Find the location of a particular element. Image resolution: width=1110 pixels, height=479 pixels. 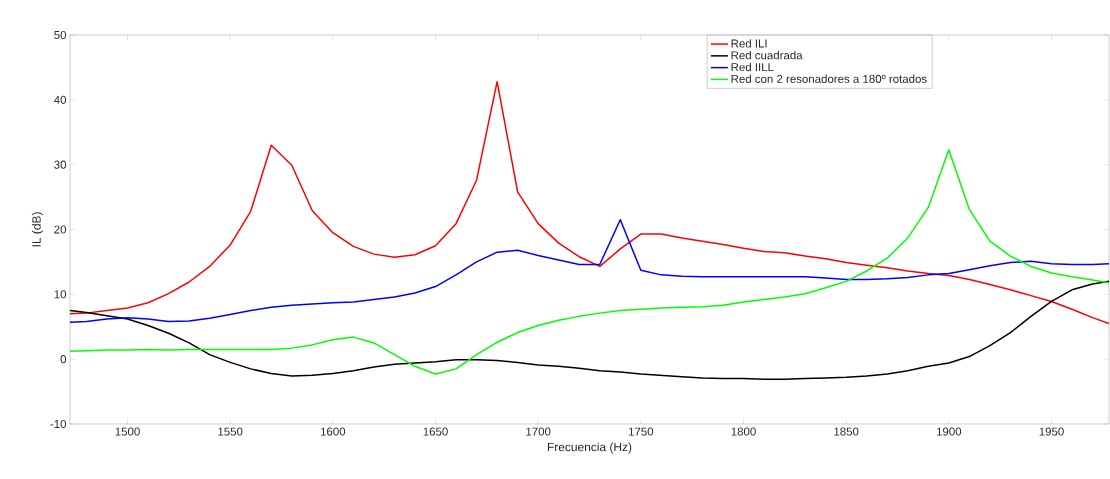

x-tick-label: 1950 is located at coordinates (1051, 431).